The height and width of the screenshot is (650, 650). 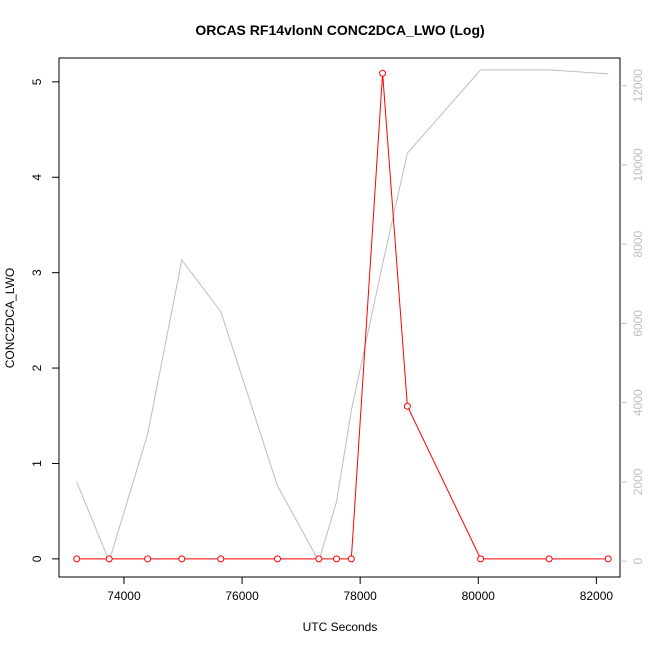 I want to click on x-tick-label: 74000, so click(x=124, y=596).